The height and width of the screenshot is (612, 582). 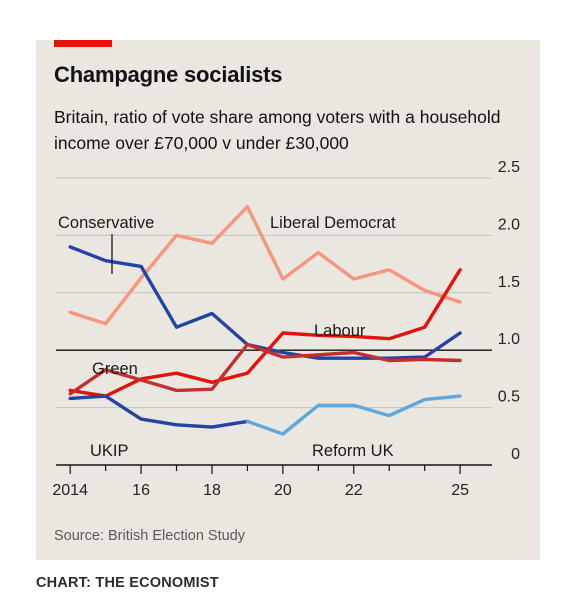 What do you see at coordinates (515, 454) in the screenshot?
I see `y-tick-label: 0` at bounding box center [515, 454].